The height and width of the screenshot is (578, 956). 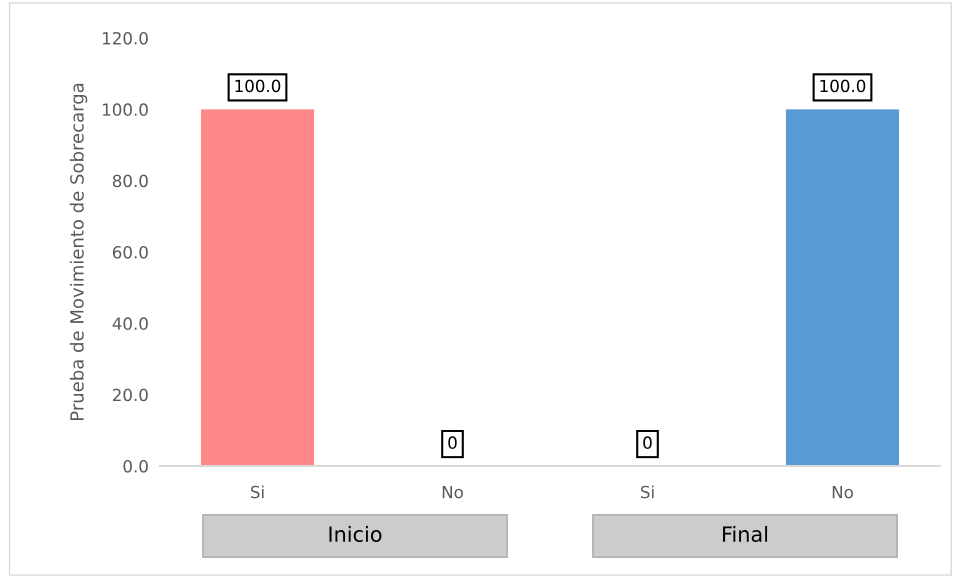 I want to click on y-tick-label: 40.0, so click(x=130, y=323).